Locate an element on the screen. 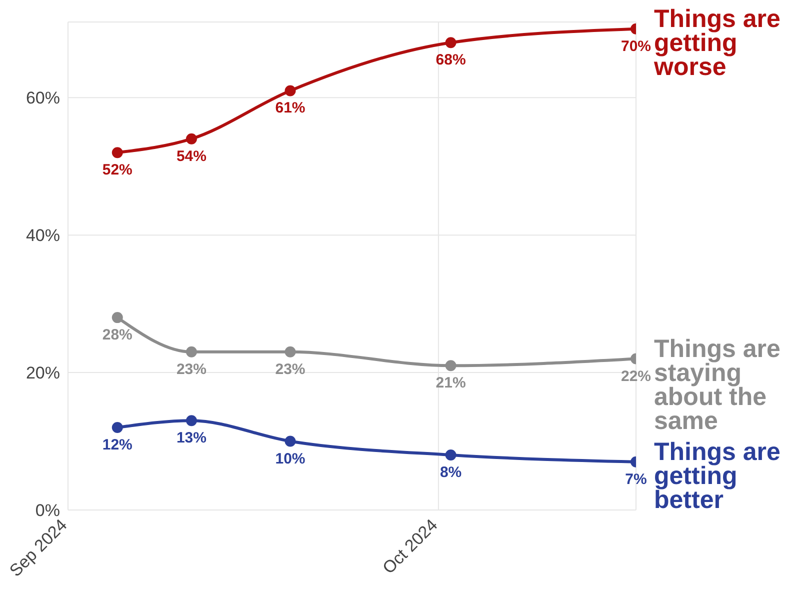 The image size is (794, 608). data-label: 52% is located at coordinates (117, 170).